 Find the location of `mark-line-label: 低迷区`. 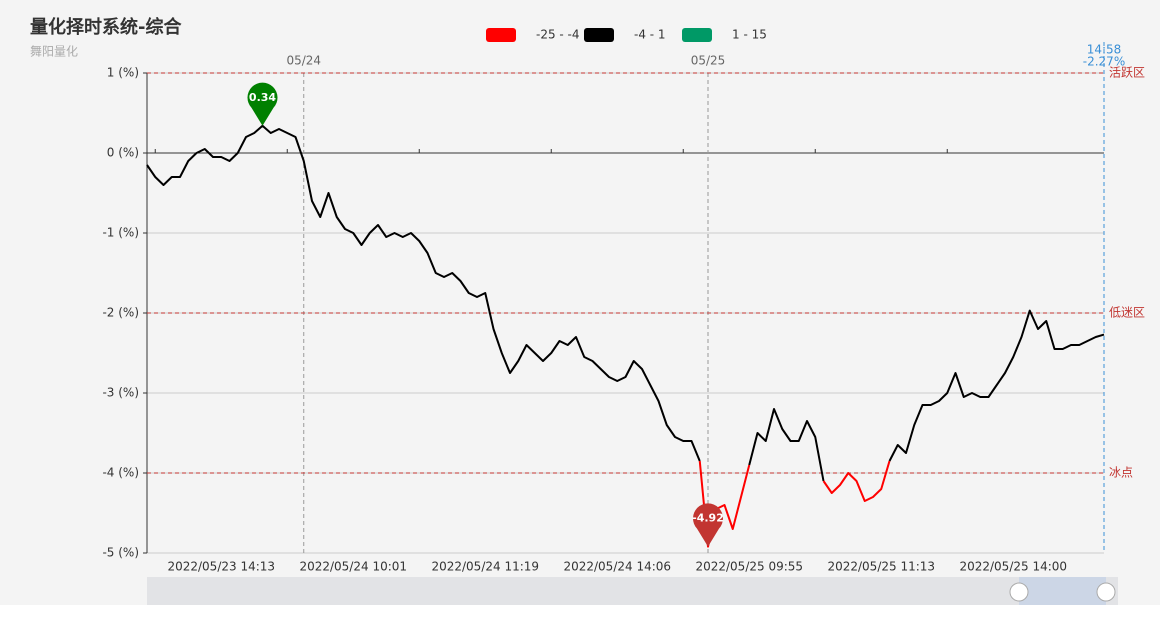

mark-line-label: 低迷区 is located at coordinates (1127, 313).